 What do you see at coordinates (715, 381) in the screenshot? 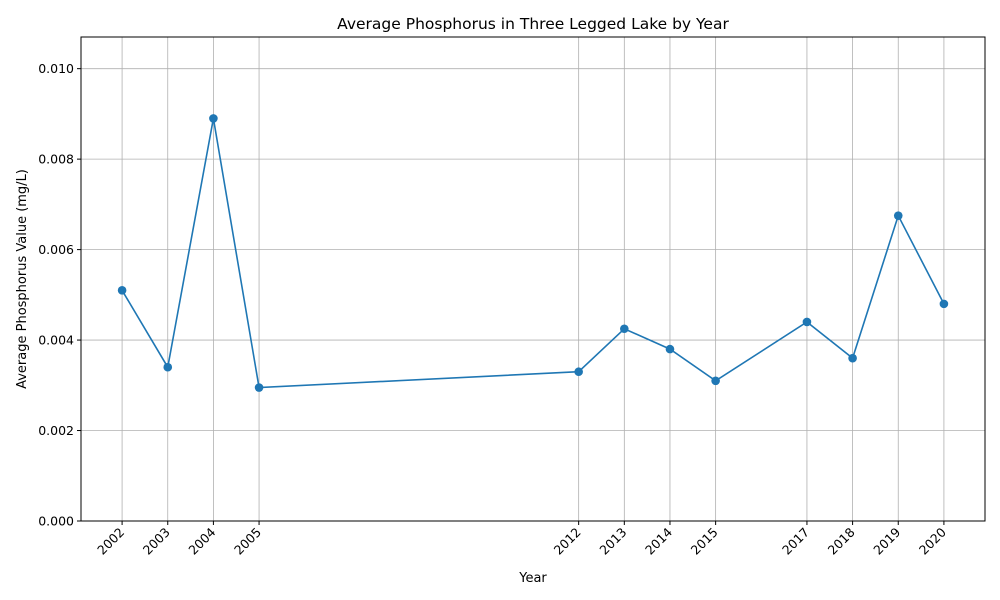
I see `data-point-2015` at bounding box center [715, 381].